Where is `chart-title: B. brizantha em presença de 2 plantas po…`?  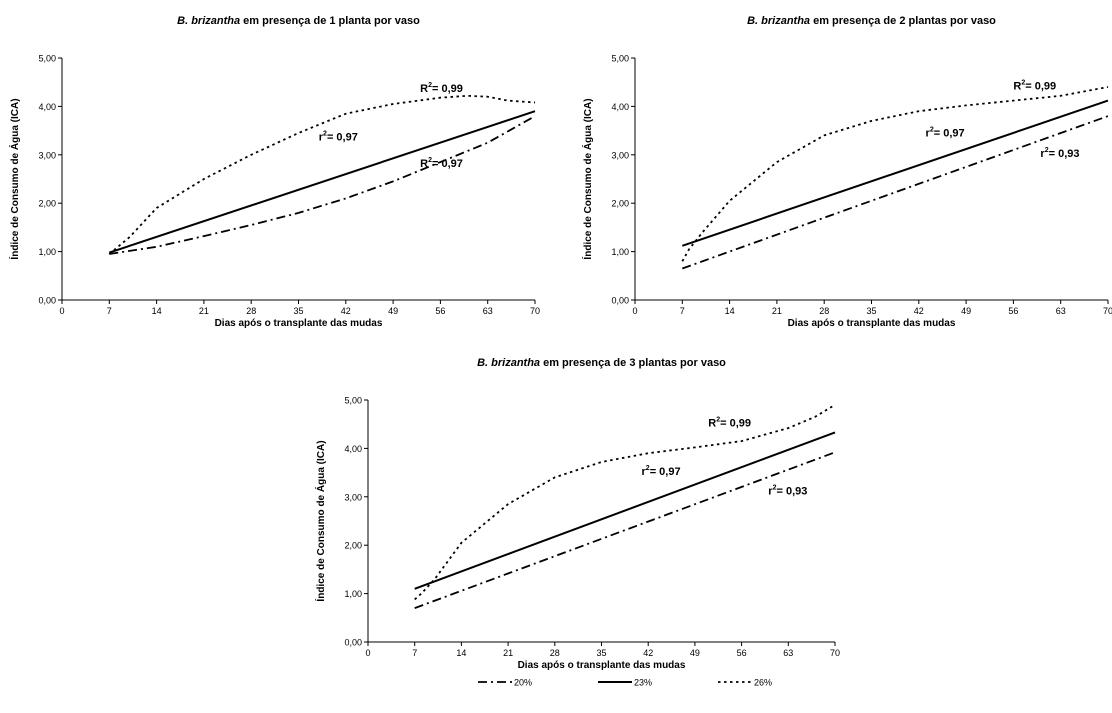
chart-title: B. brizantha em presença de 2 plantas po… is located at coordinates (871, 21).